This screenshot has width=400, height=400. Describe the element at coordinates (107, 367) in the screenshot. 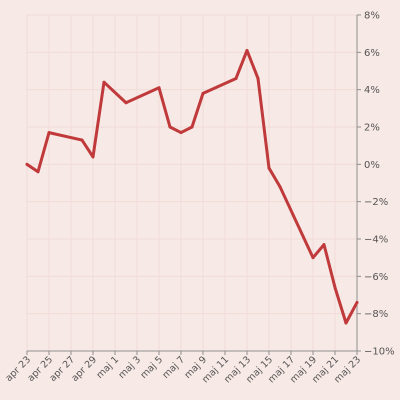

I see `x-tick-label: maj 1` at that location.